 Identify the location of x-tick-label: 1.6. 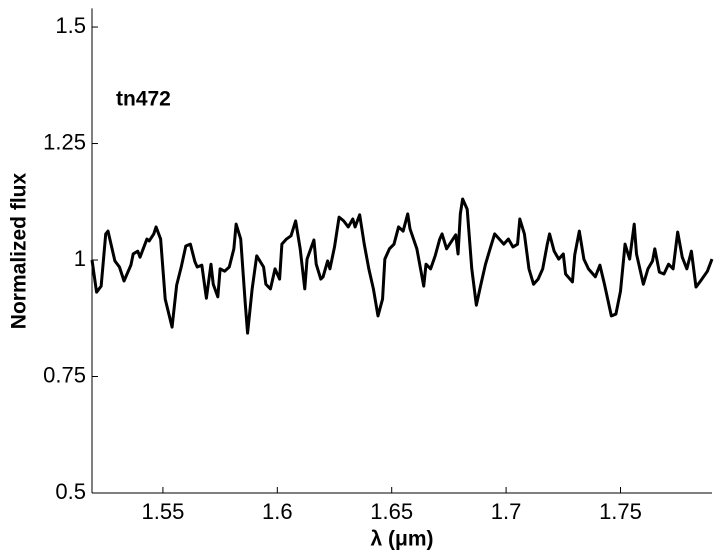
(277, 511).